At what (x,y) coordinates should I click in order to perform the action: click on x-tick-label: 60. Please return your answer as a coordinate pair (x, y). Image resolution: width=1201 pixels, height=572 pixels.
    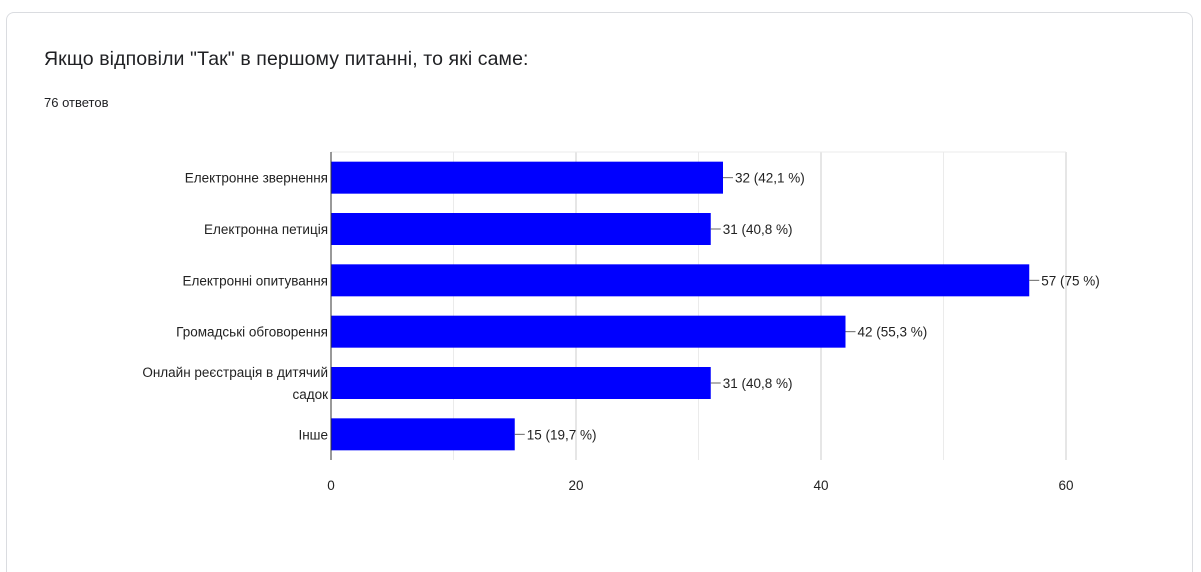
    Looking at the image, I should click on (1065, 485).